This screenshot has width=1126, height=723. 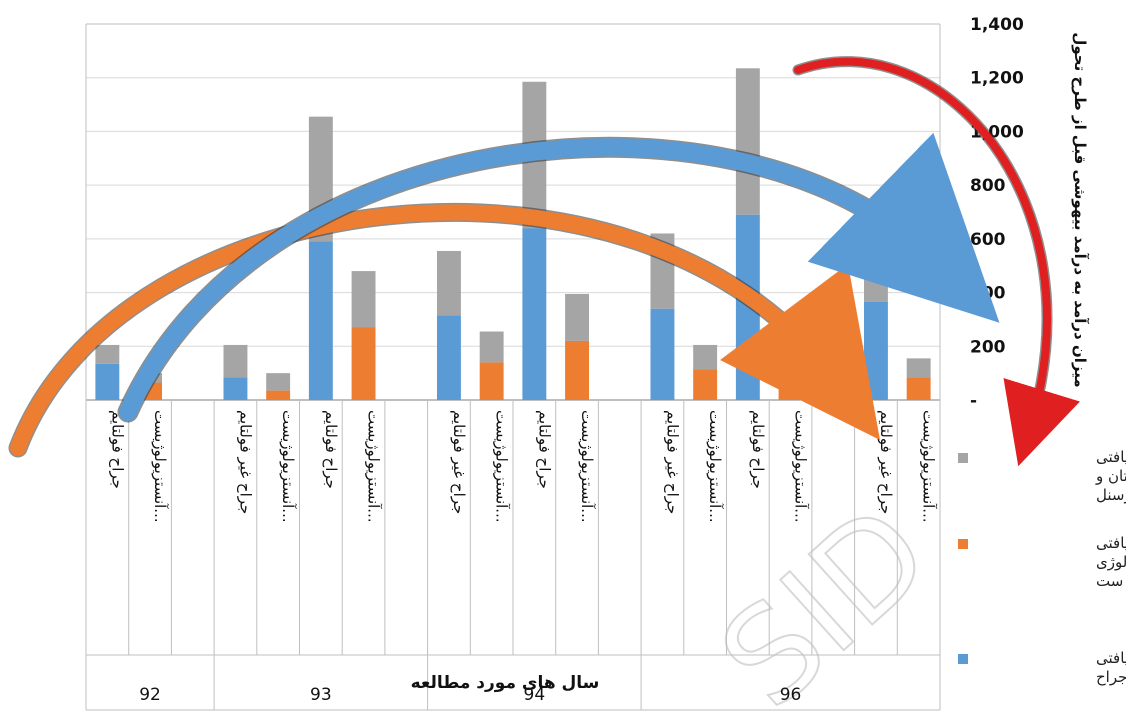 I want to click on legend-label: دریافتیبیمارستان وپرسنل, so click(x=1110, y=476).